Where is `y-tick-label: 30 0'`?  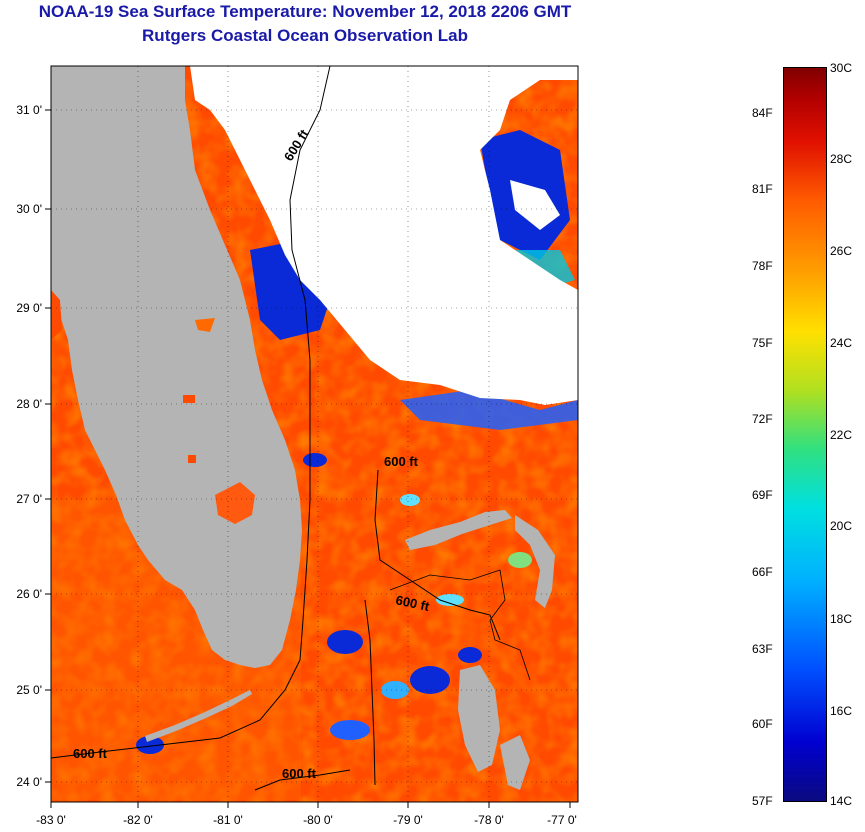 y-tick-label: 30 0' is located at coordinates (29, 209).